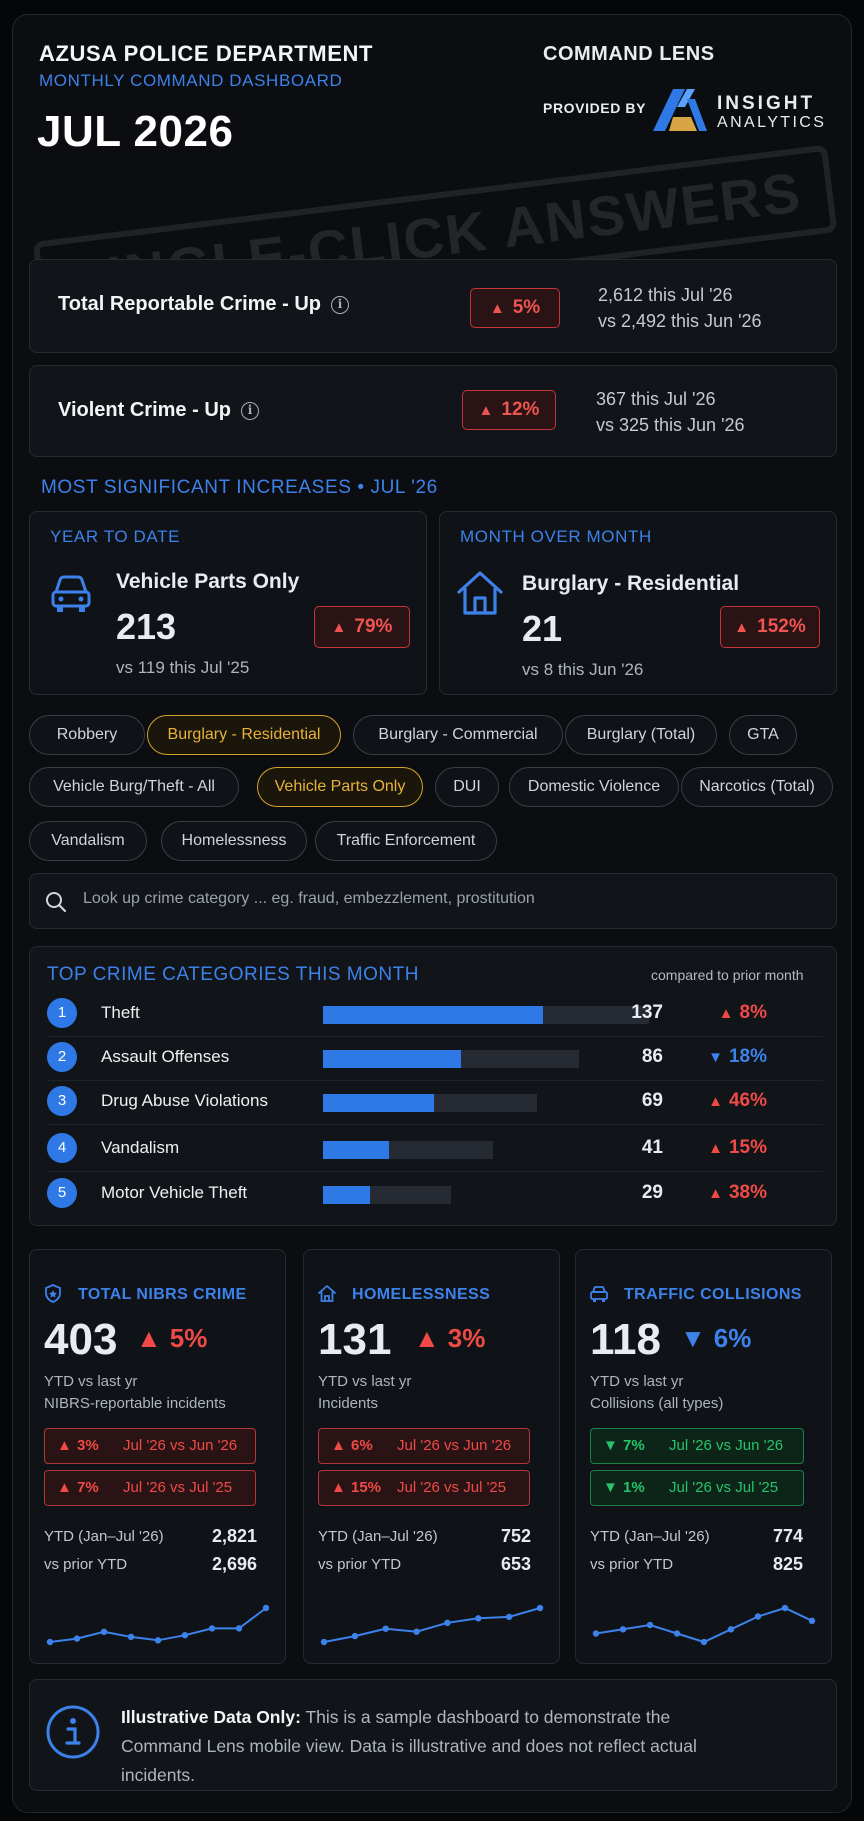 The width and height of the screenshot is (864, 1821). What do you see at coordinates (467, 787) in the screenshot?
I see `chip-dui: DUI` at bounding box center [467, 787].